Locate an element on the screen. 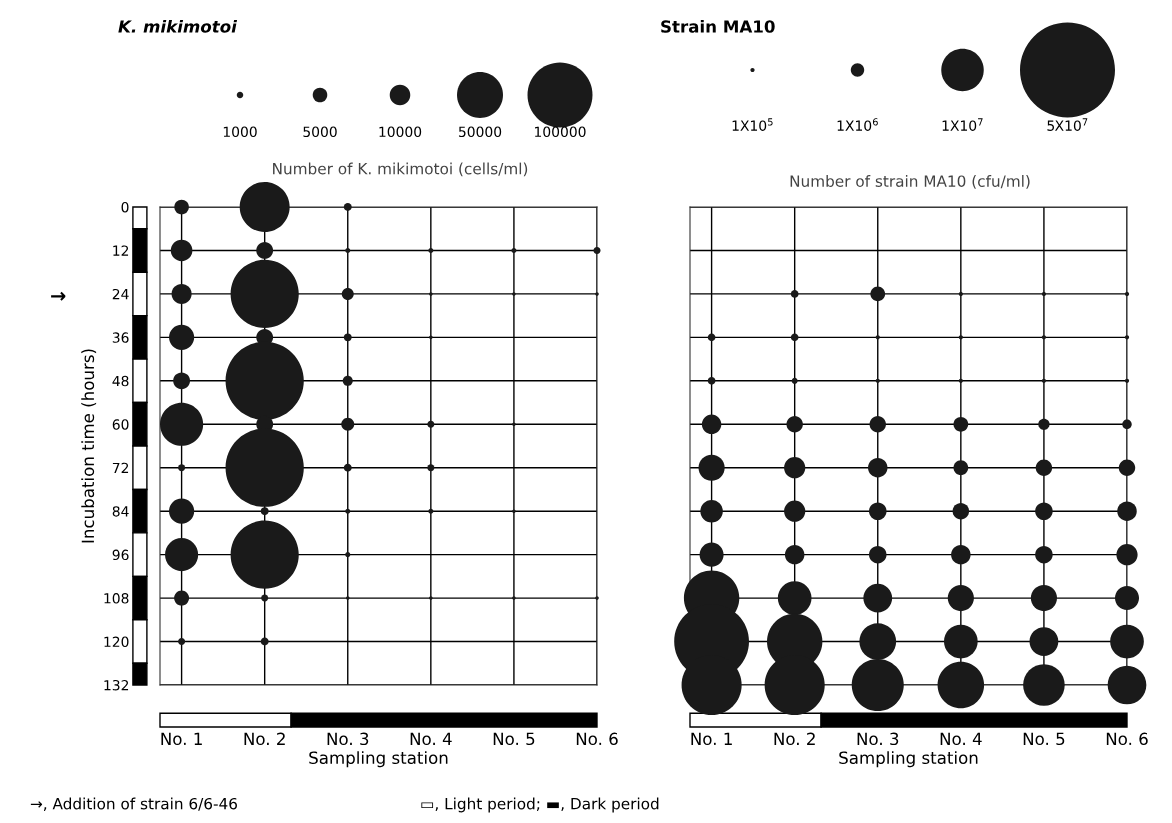  legend-label: 5X10$^{7}$ is located at coordinates (1067, 124).